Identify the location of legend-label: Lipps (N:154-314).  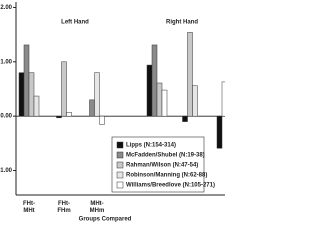
(151, 146).